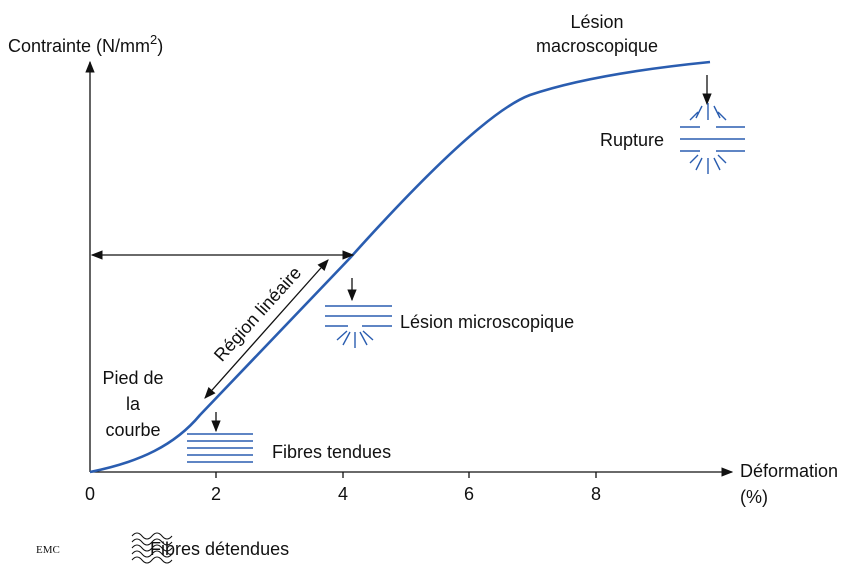 This screenshot has height=570, width=855. I want to click on y-axis-label: Contrainte (N/mm2), so click(85, 44).